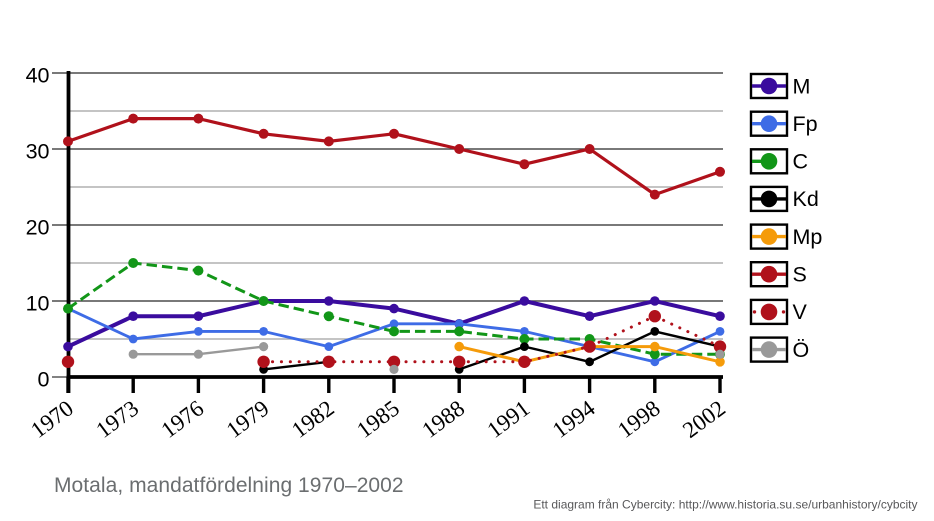 This screenshot has width=934, height=521. Describe the element at coordinates (800, 275) in the screenshot. I see `svg-text: S` at that location.